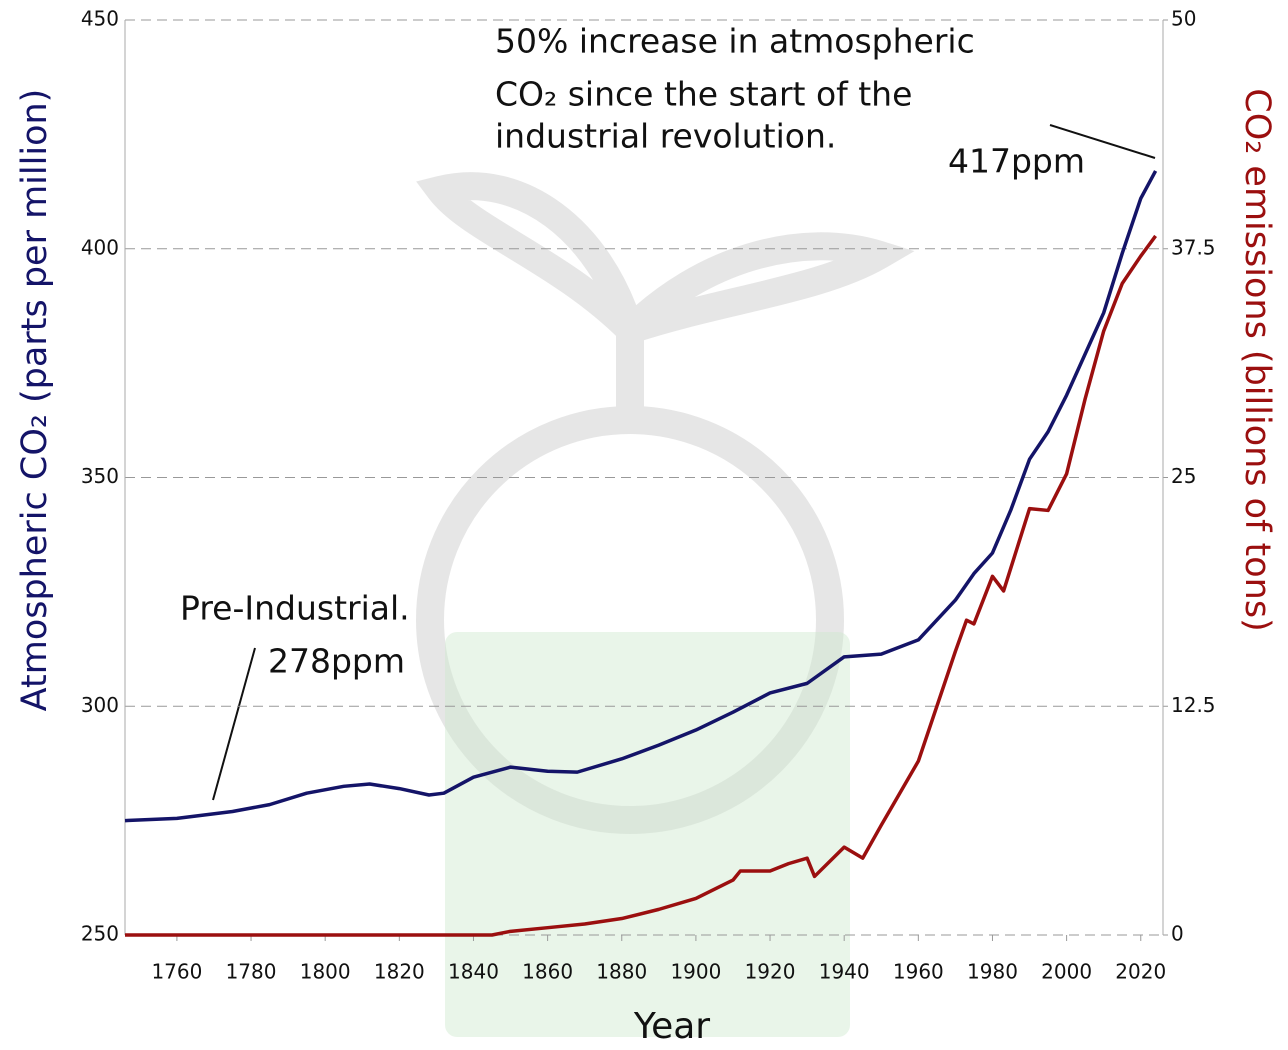 The width and height of the screenshot is (1288, 1050). Describe the element at coordinates (1257, 359) in the screenshot. I see `y2-axis-label: CO₂ emissions (billions of tons)` at that location.